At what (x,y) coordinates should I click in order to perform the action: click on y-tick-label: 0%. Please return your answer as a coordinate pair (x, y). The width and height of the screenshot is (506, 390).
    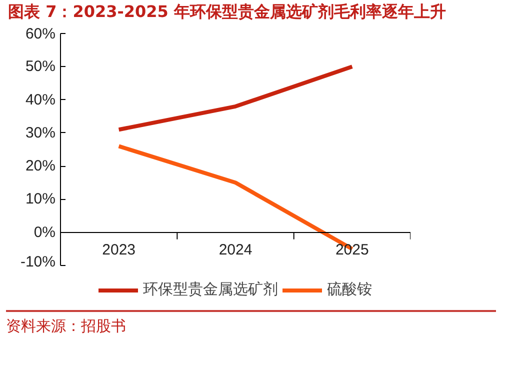
    Looking at the image, I should click on (45, 232).